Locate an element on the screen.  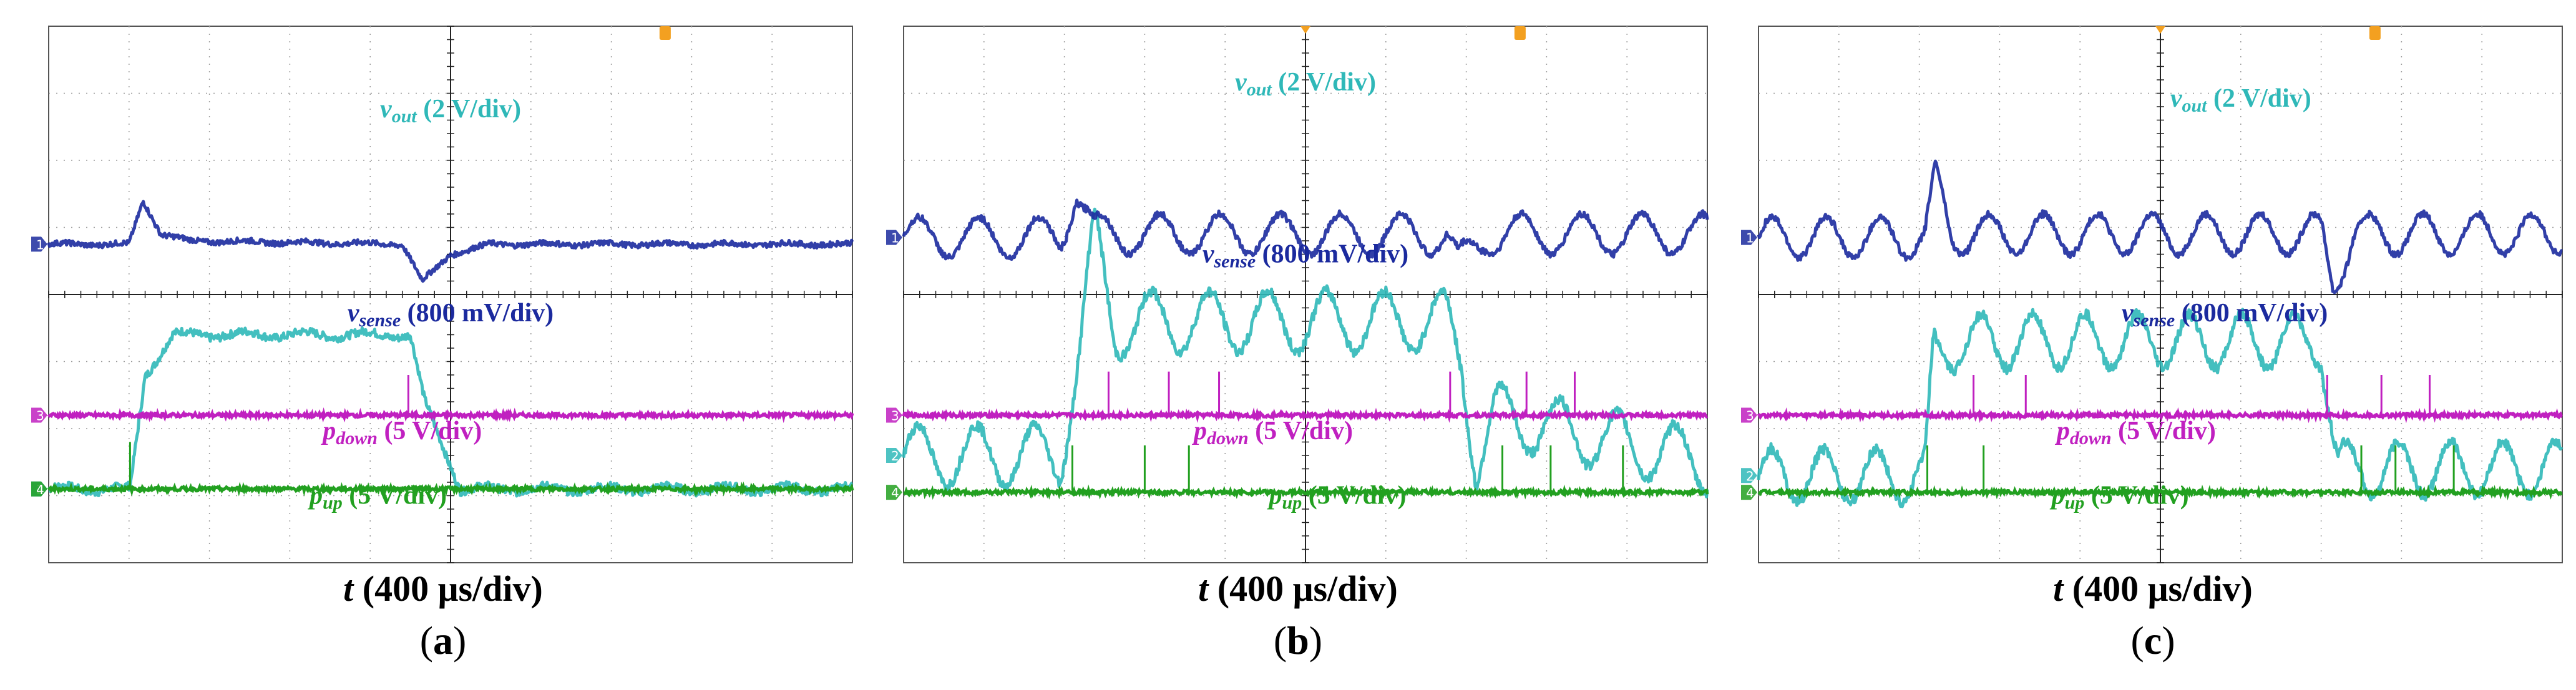
panel-label: (c) is located at coordinates (2152, 640).